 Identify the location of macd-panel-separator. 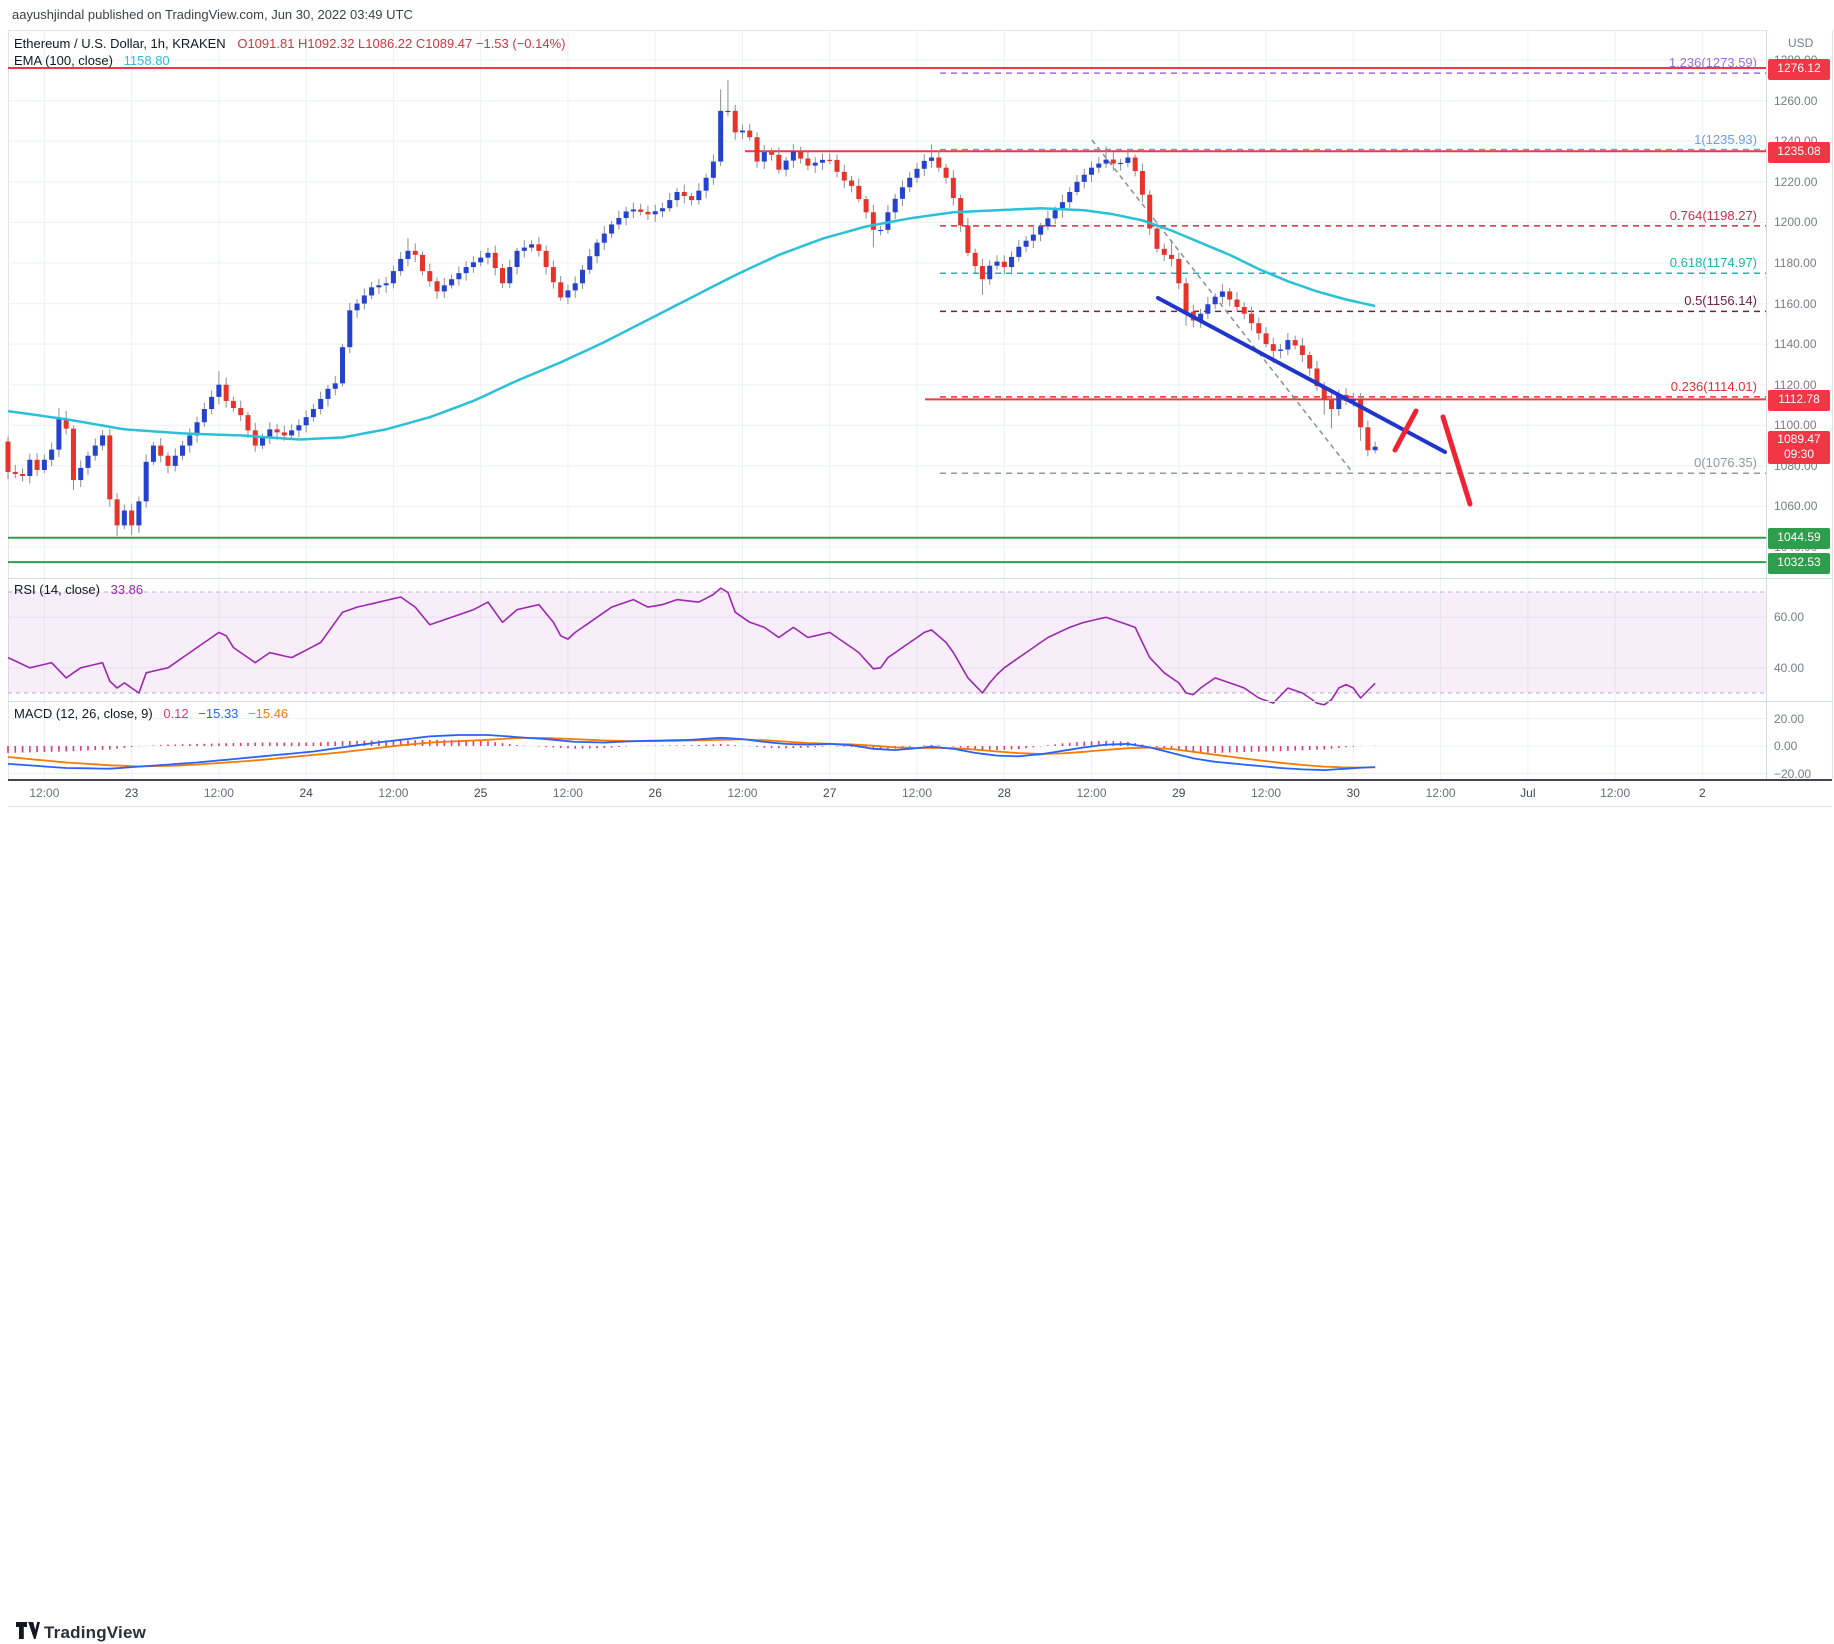
(920, 701).